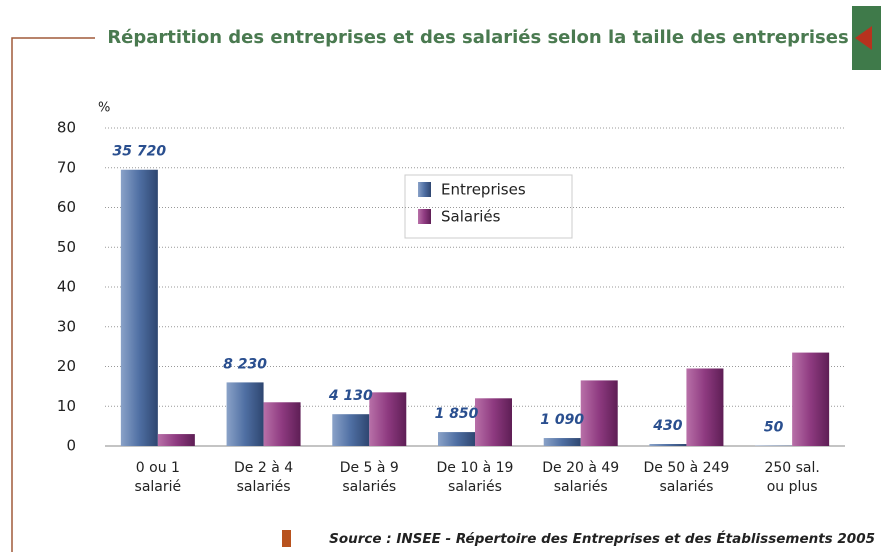 This screenshot has width=881, height=556. I want to click on source-marker, so click(286, 538).